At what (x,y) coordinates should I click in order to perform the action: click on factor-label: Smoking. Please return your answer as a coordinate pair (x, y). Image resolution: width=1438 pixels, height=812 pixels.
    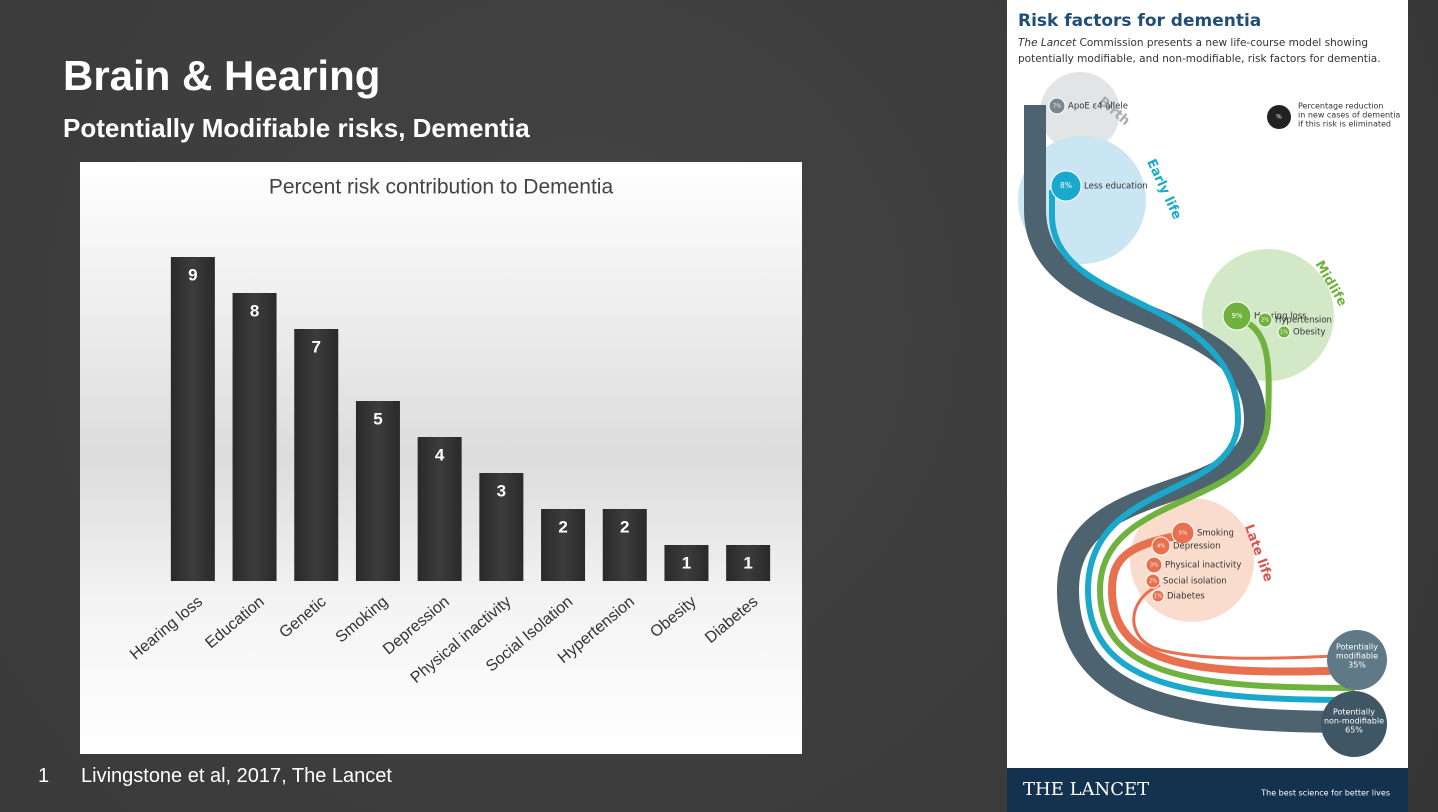
    Looking at the image, I should click on (1215, 534).